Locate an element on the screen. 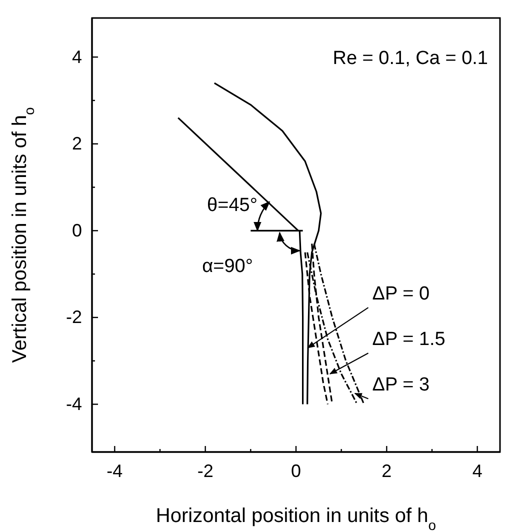  annotation: ΔP = 3 is located at coordinates (401, 385).